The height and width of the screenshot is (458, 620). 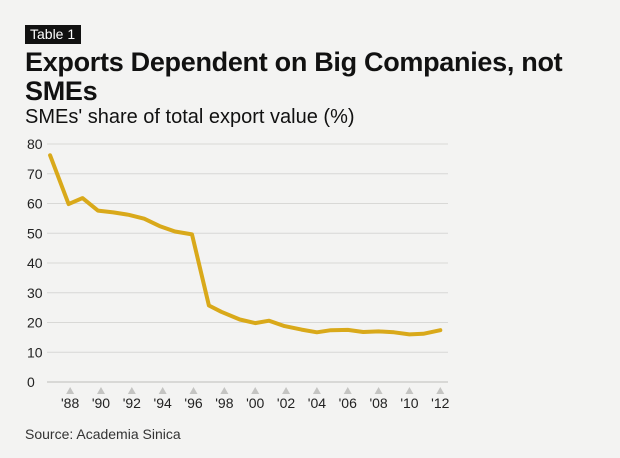 I want to click on y-tick-label-60: 60, so click(x=35, y=204).